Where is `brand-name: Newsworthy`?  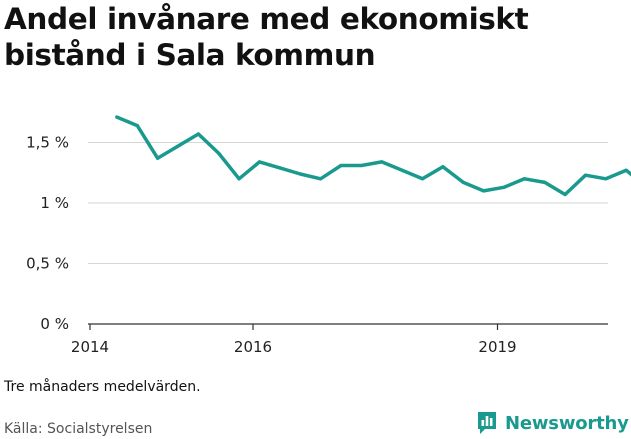
brand-name: Newsworthy is located at coordinates (567, 423).